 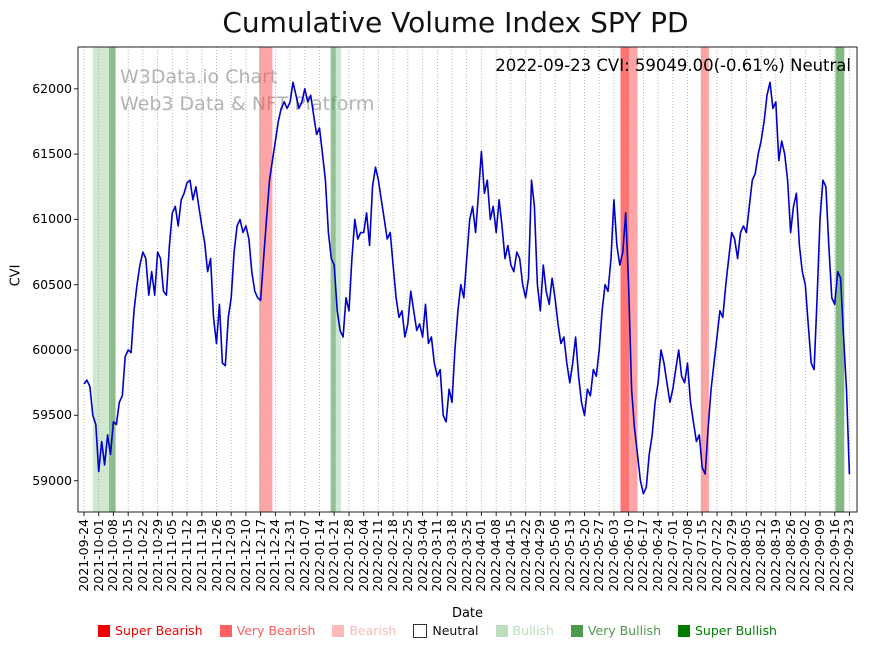 What do you see at coordinates (501, 630) in the screenshot?
I see `legend-swatch-bullish` at bounding box center [501, 630].